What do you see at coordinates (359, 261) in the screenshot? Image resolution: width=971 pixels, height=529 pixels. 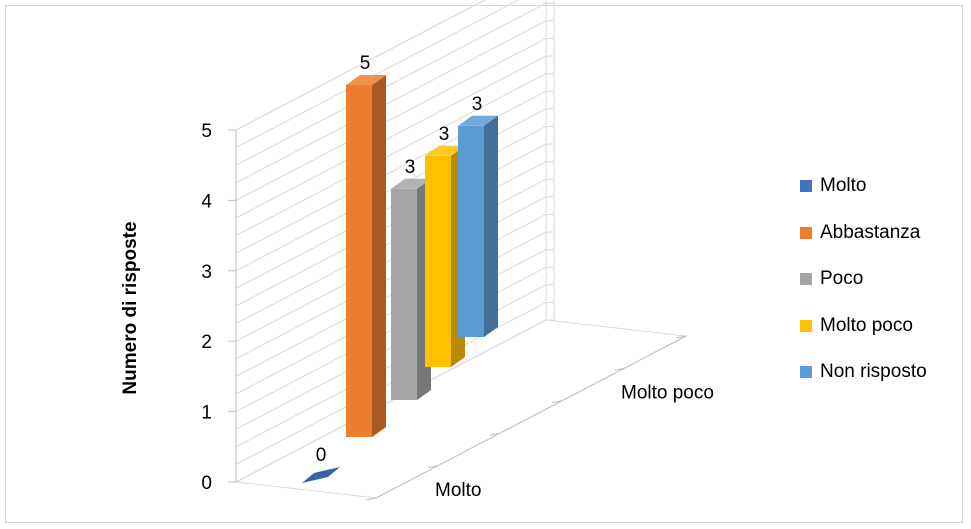 I see `bar-abbastanza` at bounding box center [359, 261].